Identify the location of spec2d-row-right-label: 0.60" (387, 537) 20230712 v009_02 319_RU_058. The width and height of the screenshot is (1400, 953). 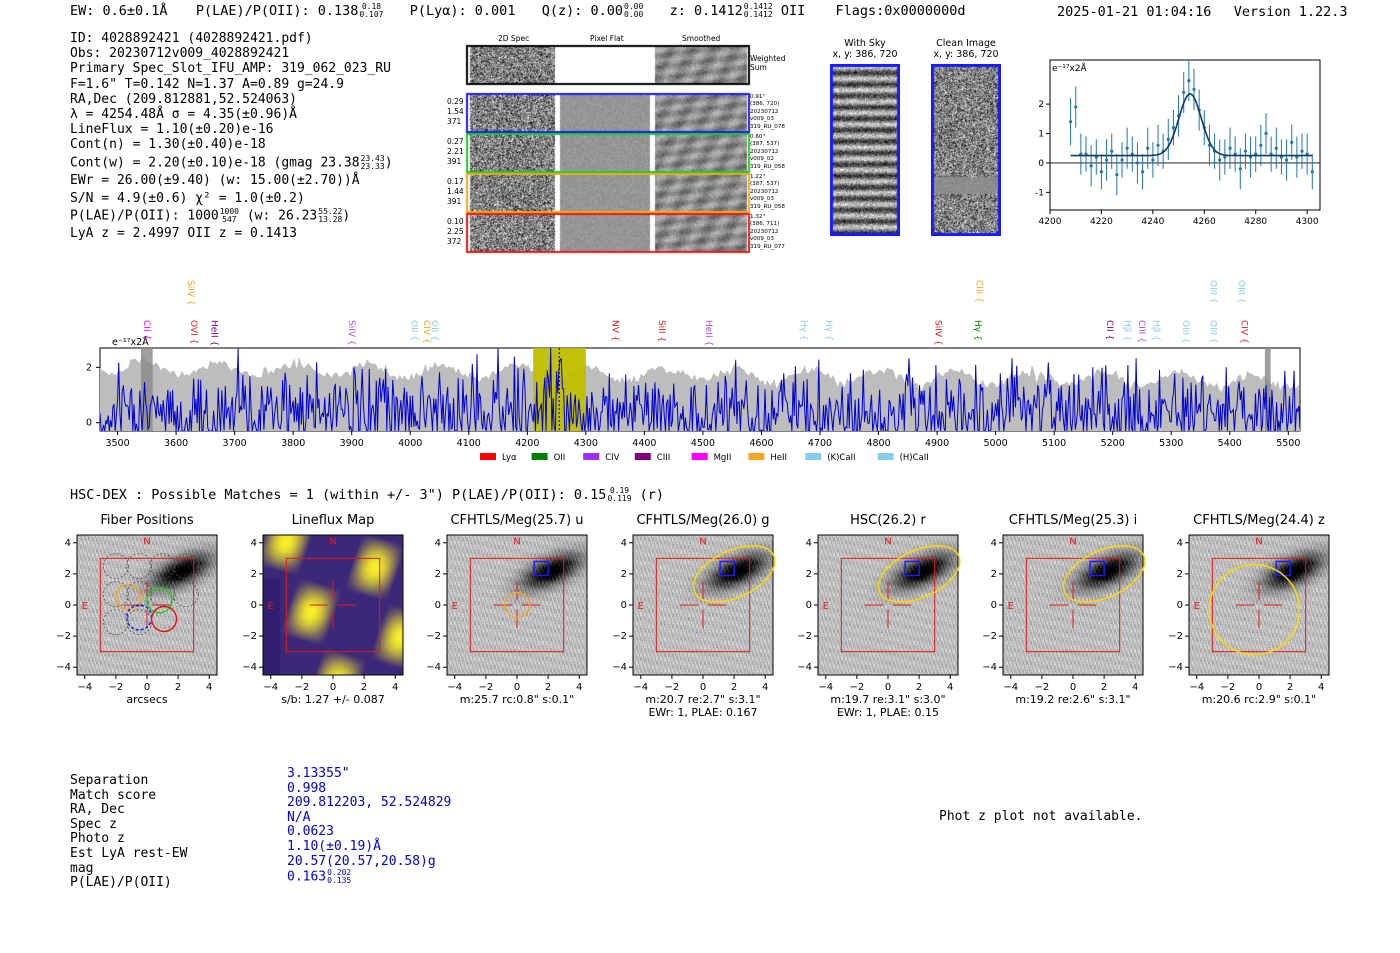
(767, 152).